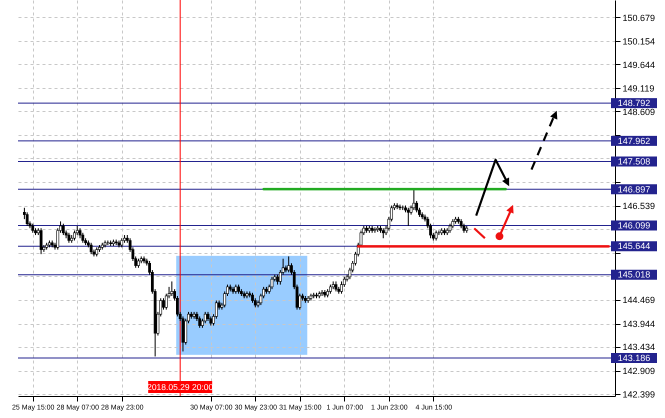 The height and width of the screenshot is (418, 665). Describe the element at coordinates (634, 189) in the screenshot. I see `ref-line-label: 146.897` at that location.